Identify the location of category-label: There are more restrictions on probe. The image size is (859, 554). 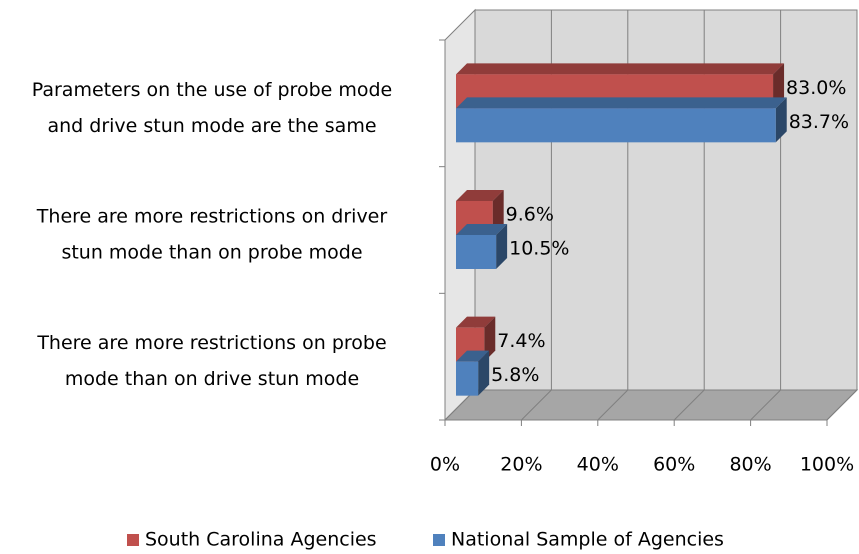
(211, 343).